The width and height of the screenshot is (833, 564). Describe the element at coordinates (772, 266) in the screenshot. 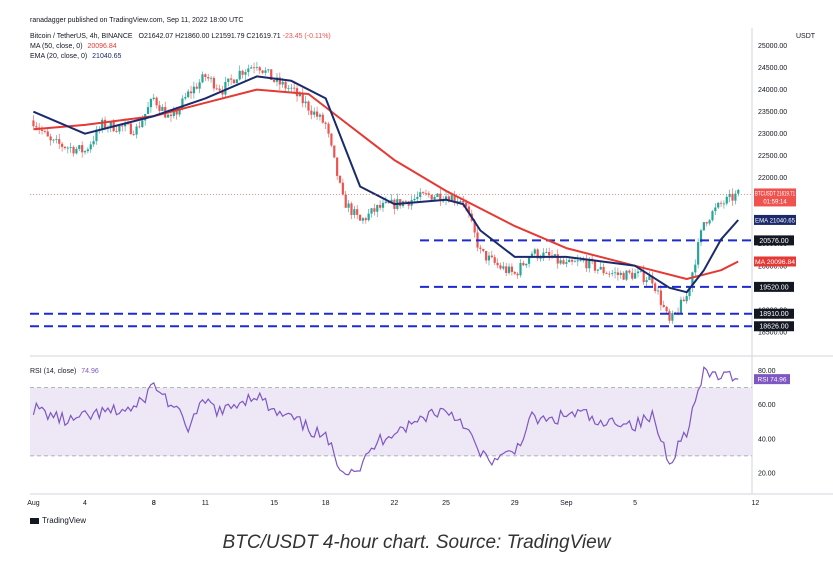

I see `price-tick-label: 20000.00` at that location.